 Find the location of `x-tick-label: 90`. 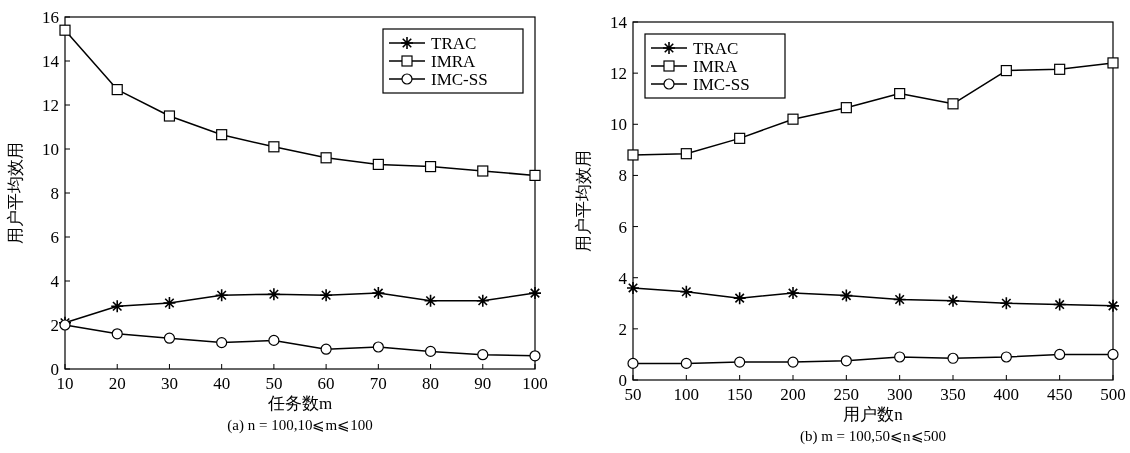

x-tick-label: 90 is located at coordinates (483, 383).